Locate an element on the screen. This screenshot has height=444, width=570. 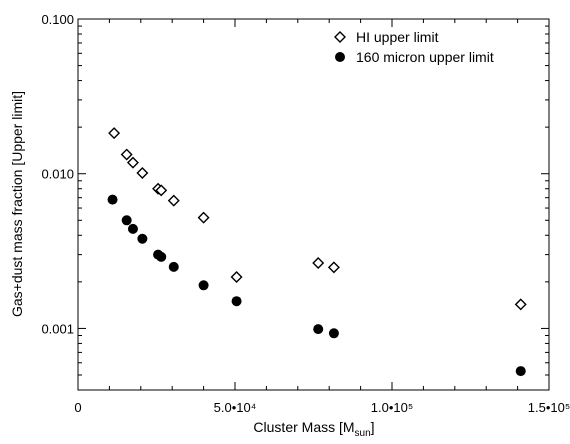
legend-label: 160 micron upper limit is located at coordinates (425, 57).